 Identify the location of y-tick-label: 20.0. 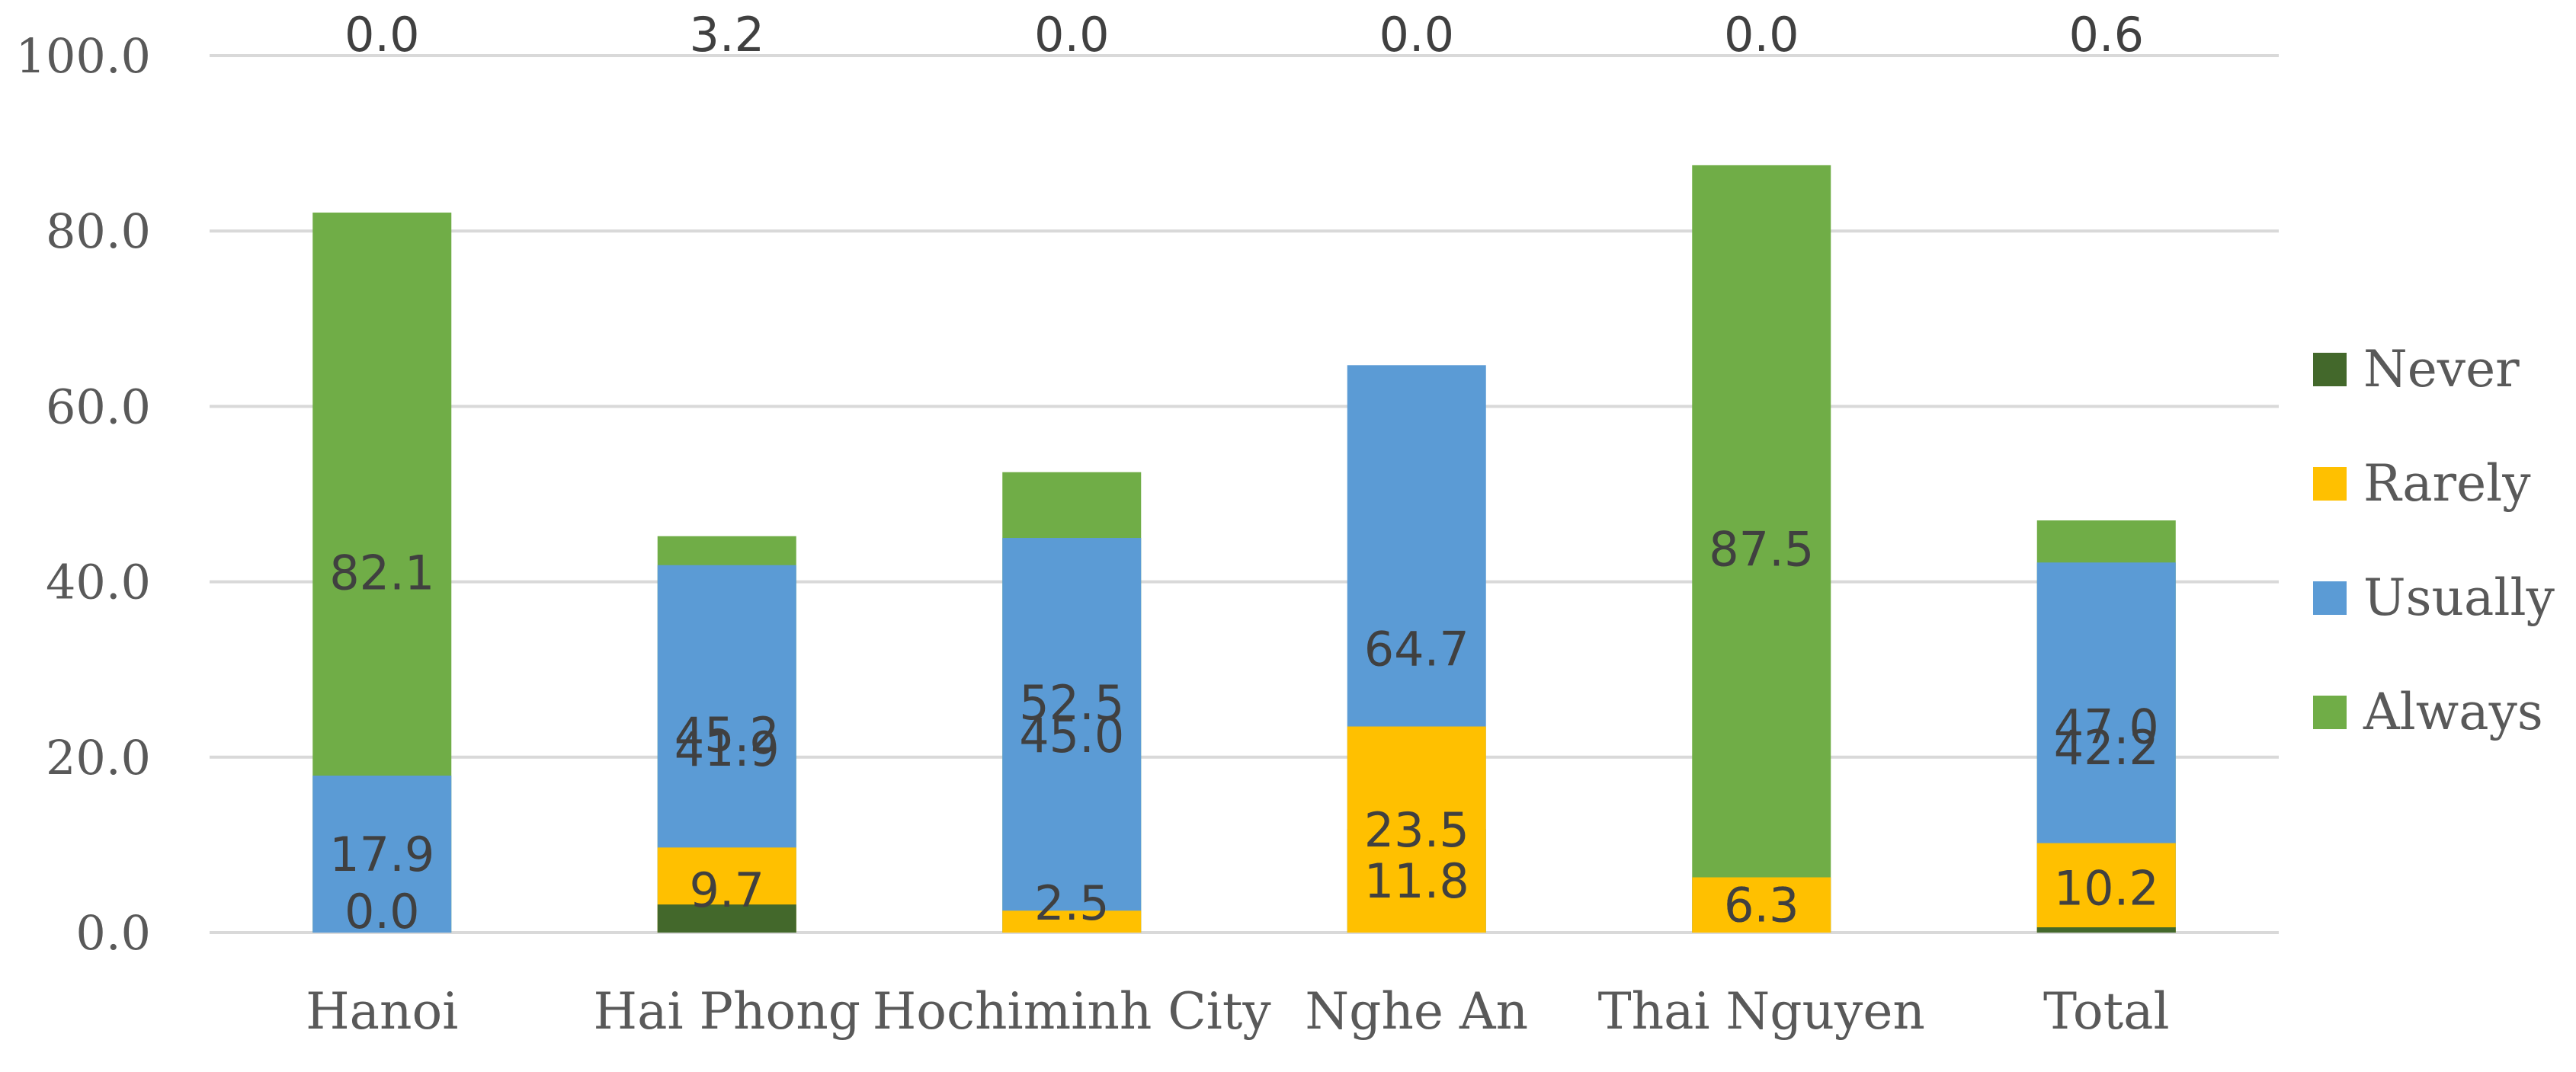
(98, 758).